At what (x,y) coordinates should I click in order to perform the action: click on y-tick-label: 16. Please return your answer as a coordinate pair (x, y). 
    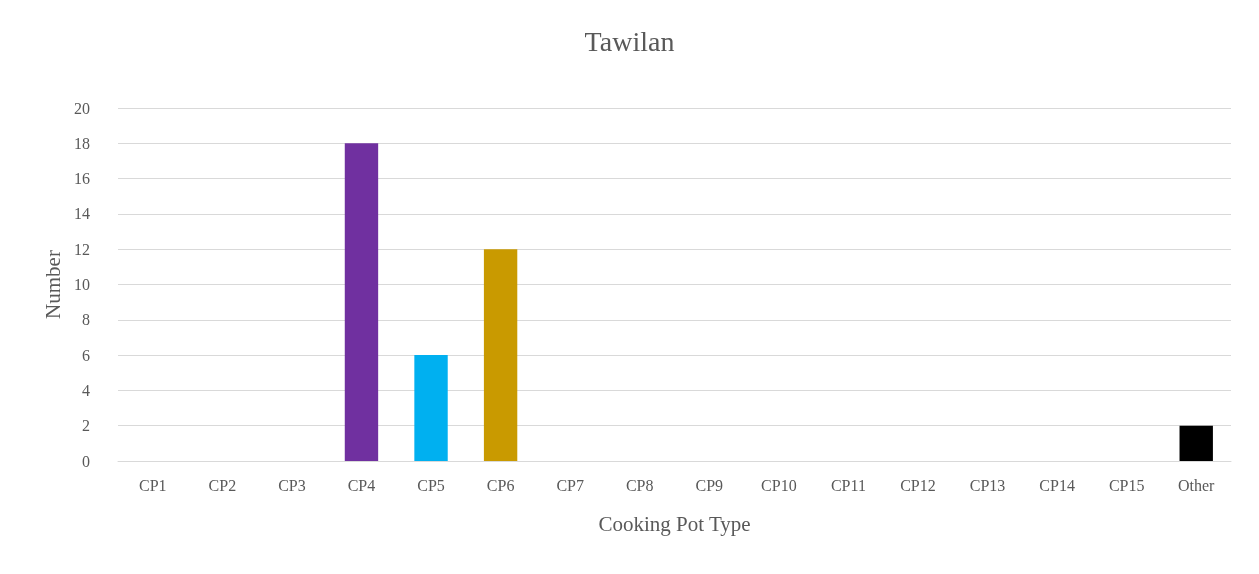
    Looking at the image, I should click on (82, 179).